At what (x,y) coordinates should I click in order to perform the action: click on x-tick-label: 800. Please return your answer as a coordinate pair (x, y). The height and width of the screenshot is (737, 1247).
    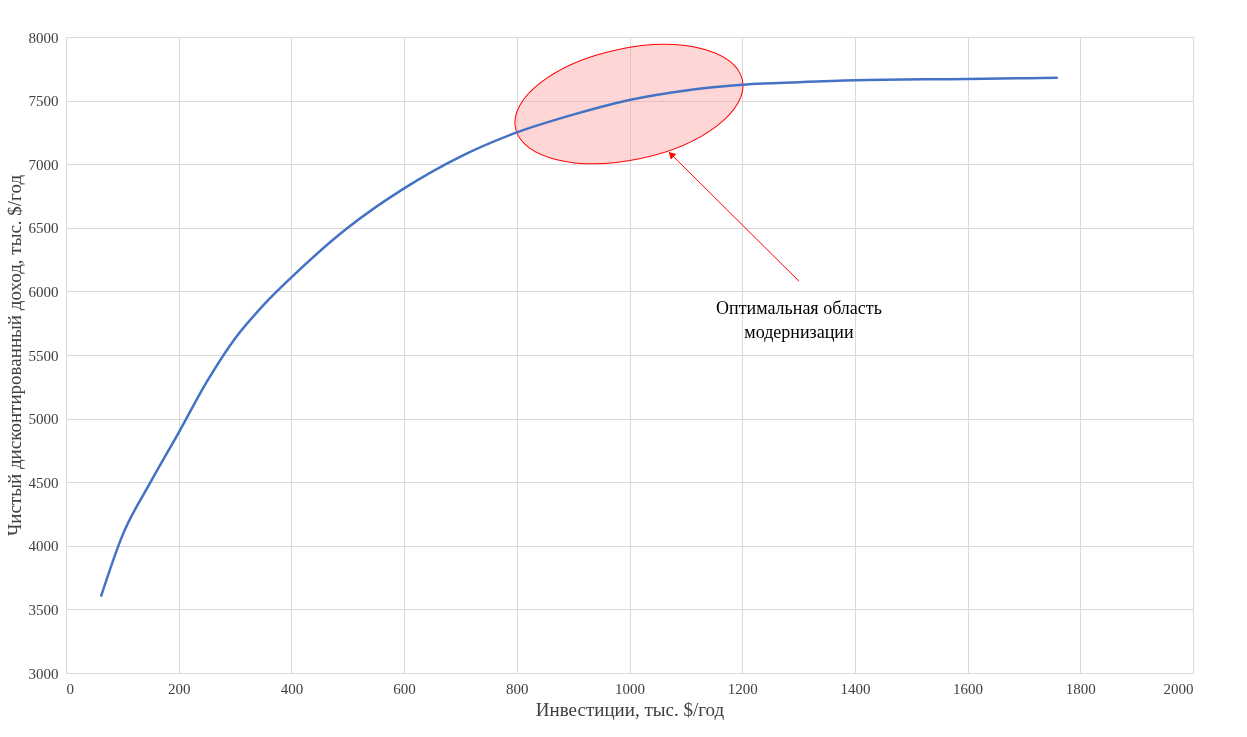
    Looking at the image, I should click on (517, 688).